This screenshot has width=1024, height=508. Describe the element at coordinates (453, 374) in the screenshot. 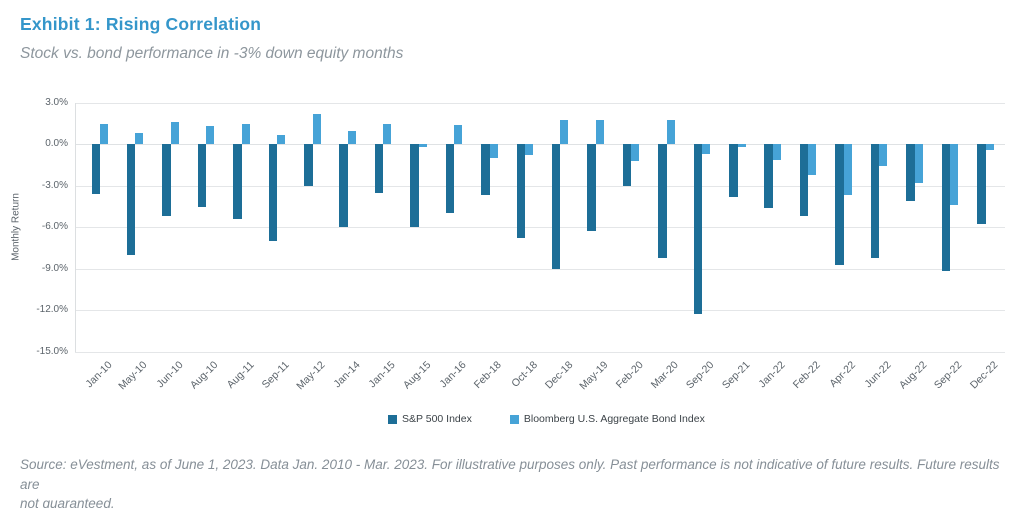

I see `x-tick-label: Jan-16` at that location.